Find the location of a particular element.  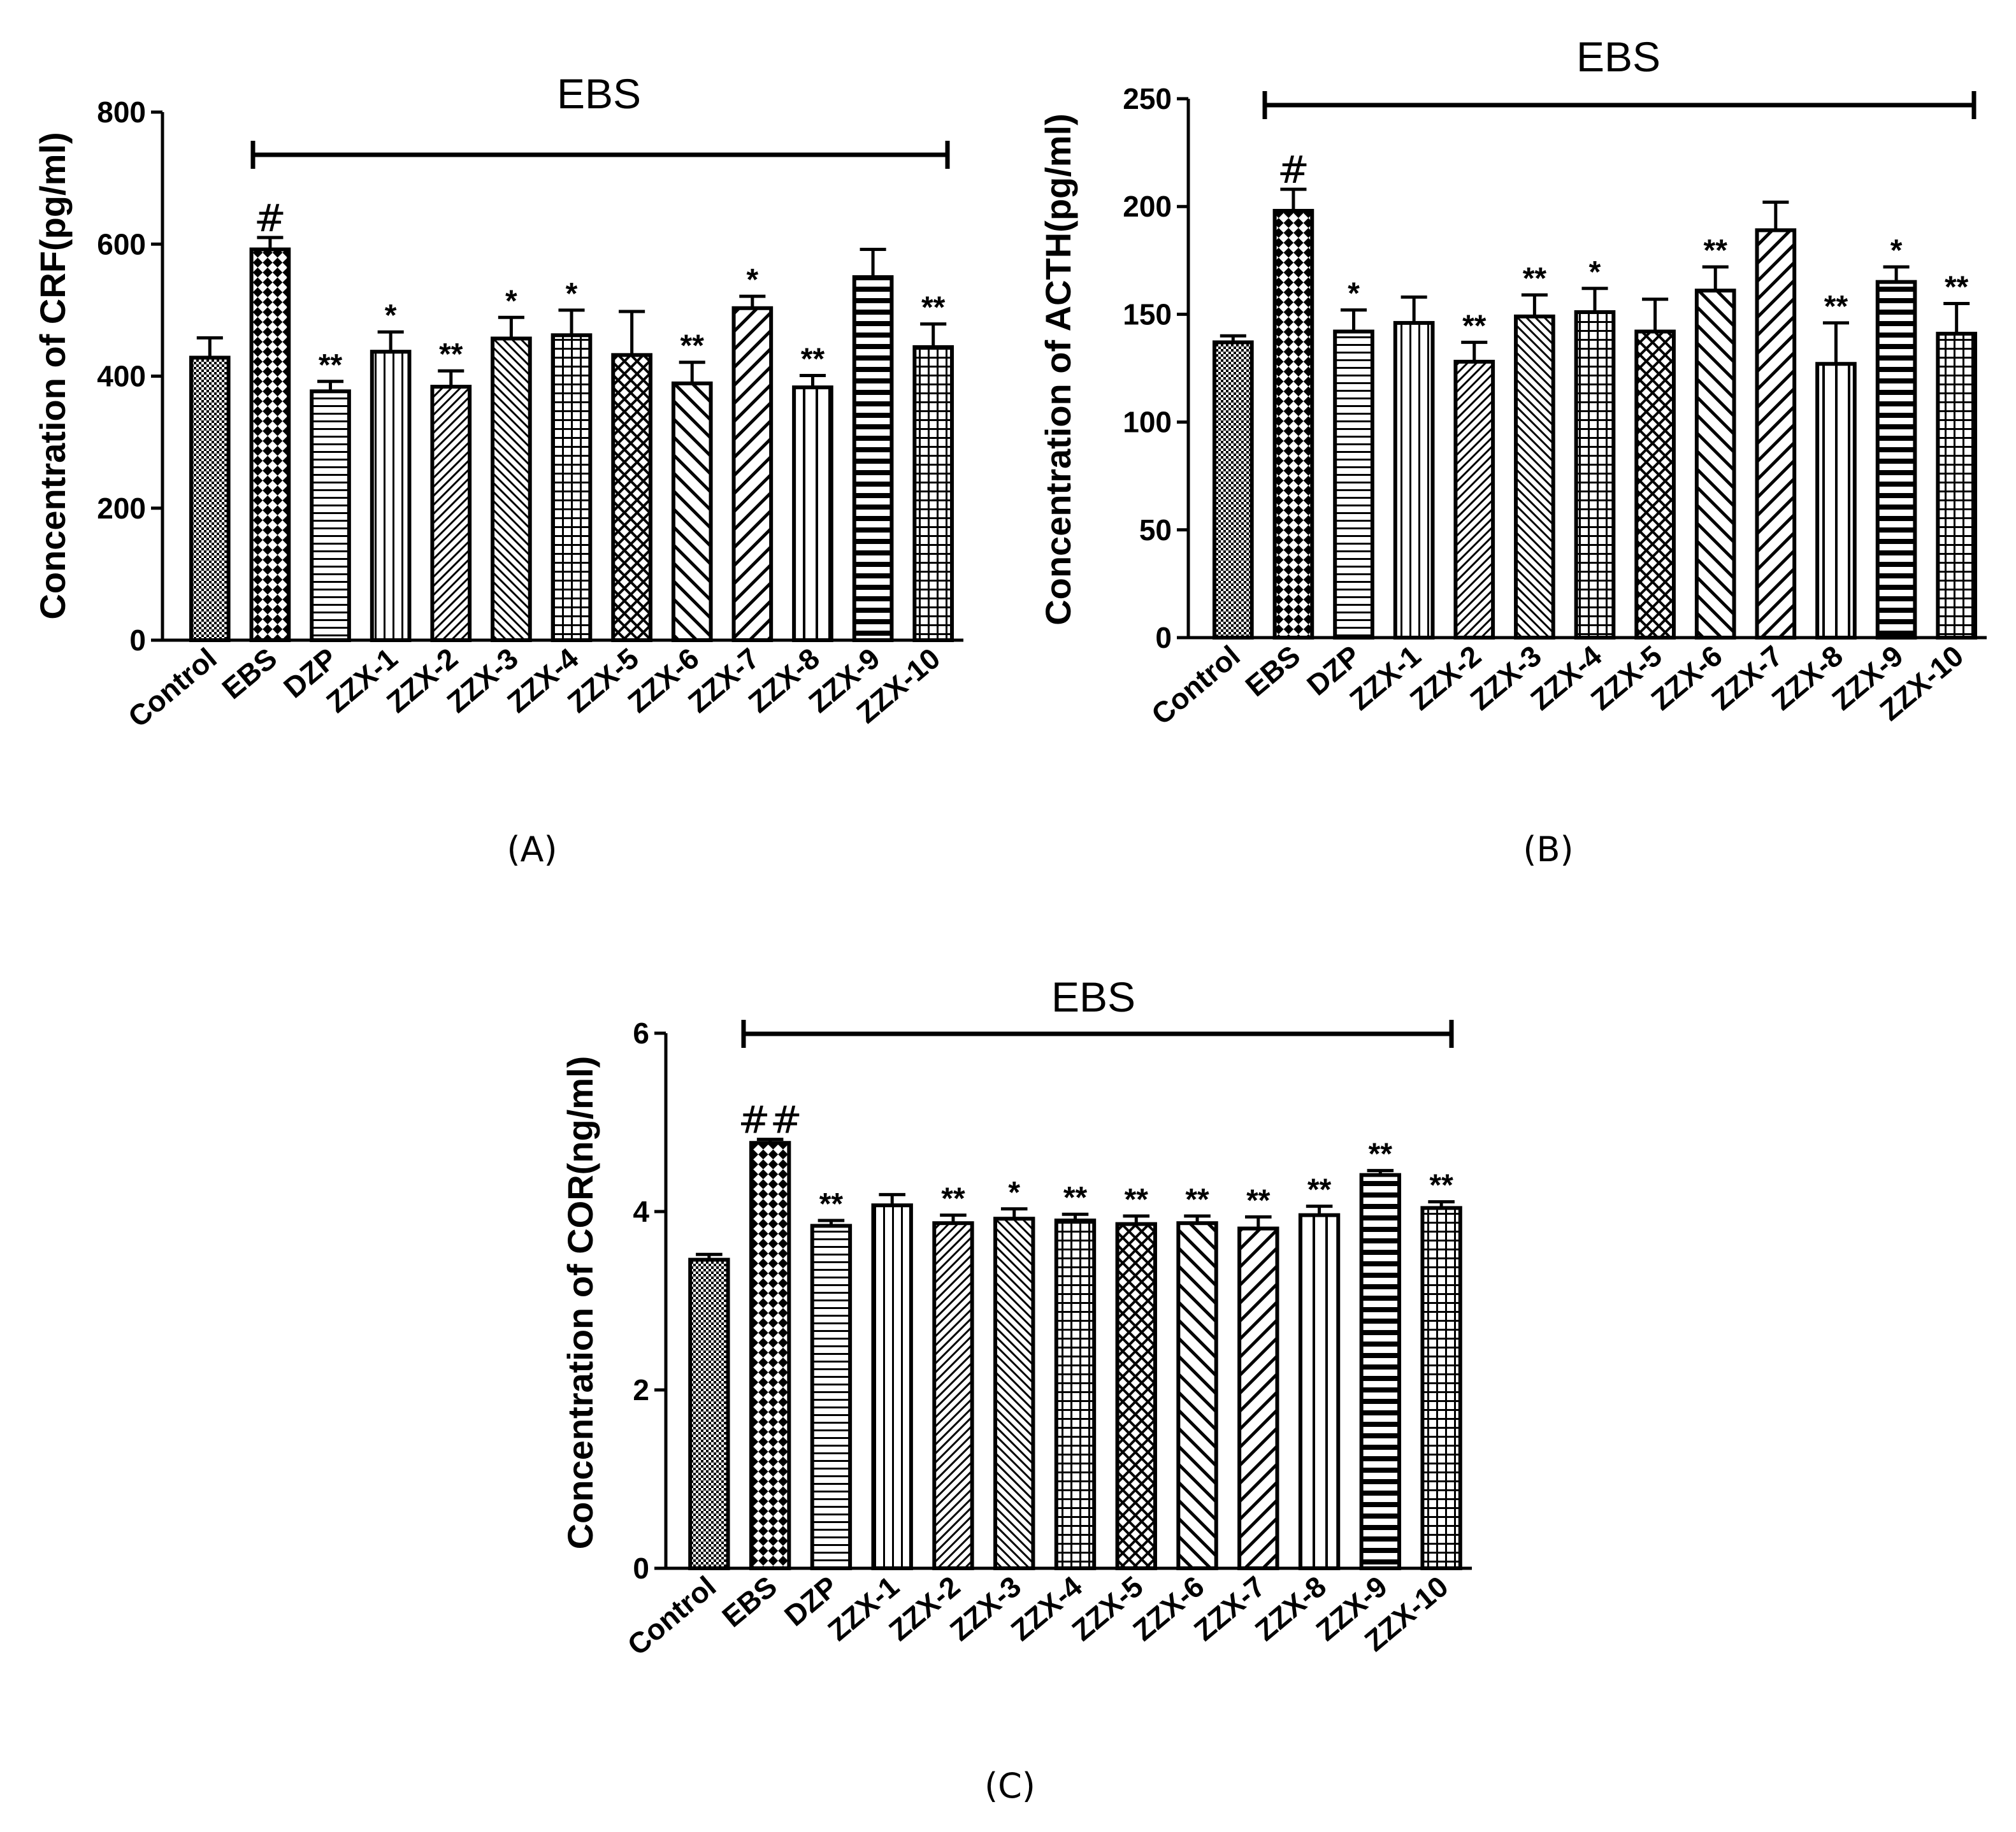

y-tick-label: 250 is located at coordinates (1147, 98).